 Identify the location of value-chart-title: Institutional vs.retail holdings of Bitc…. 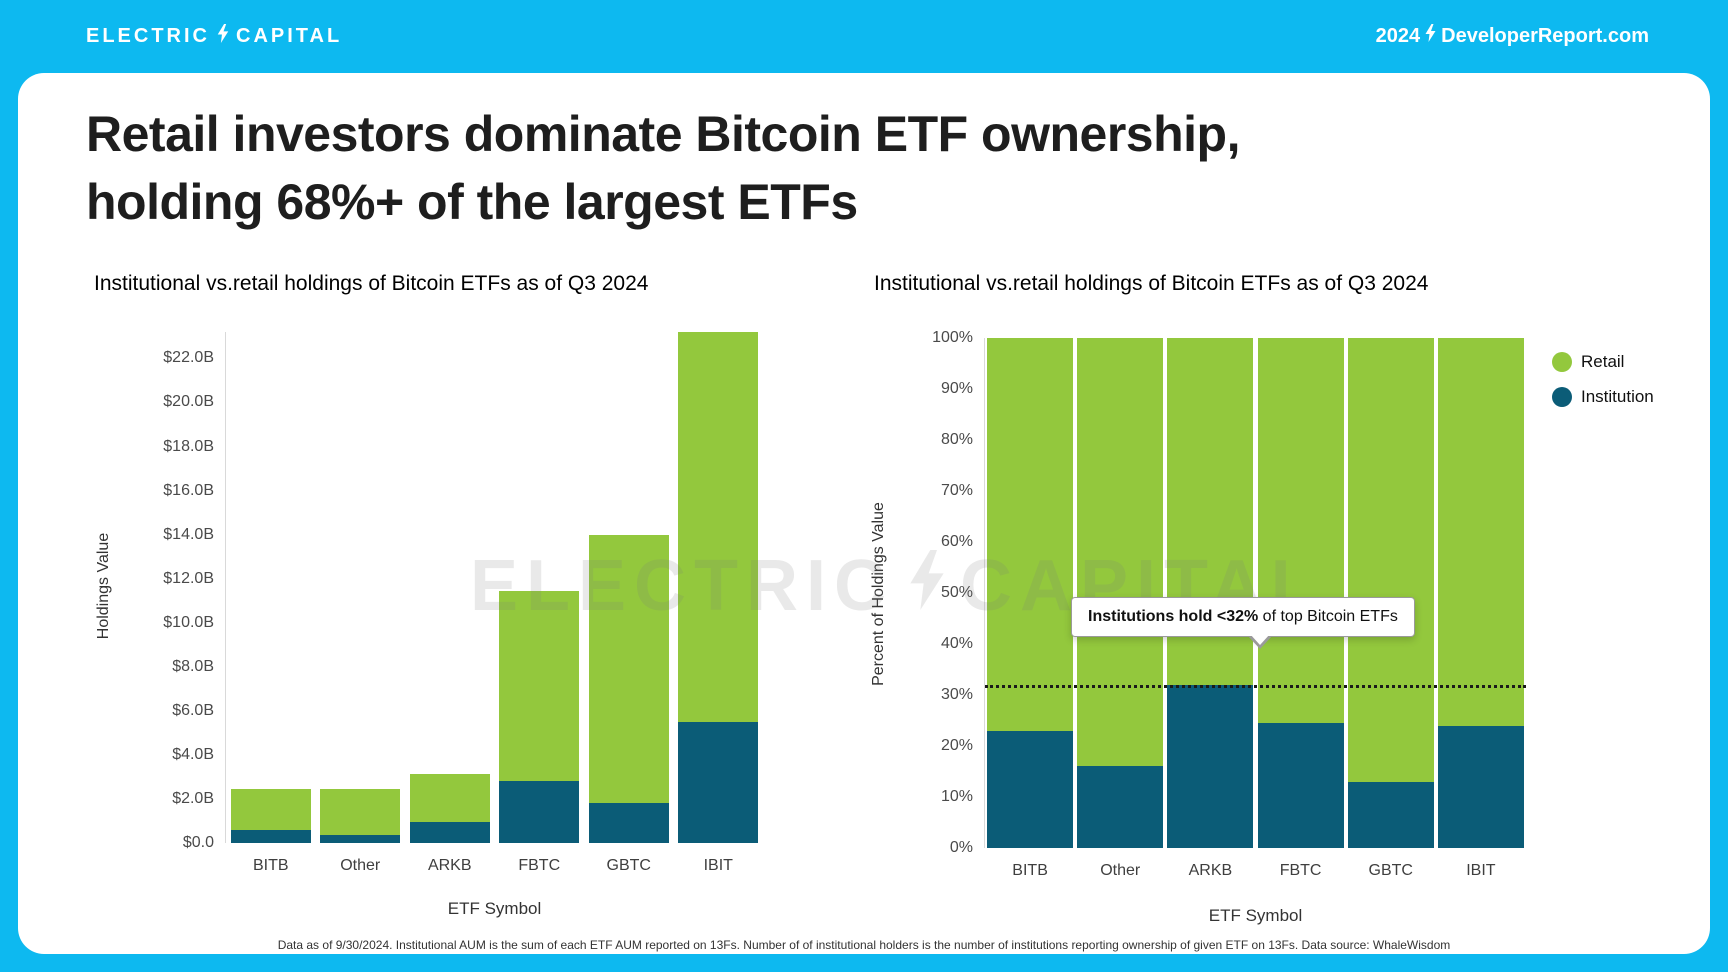
(371, 283).